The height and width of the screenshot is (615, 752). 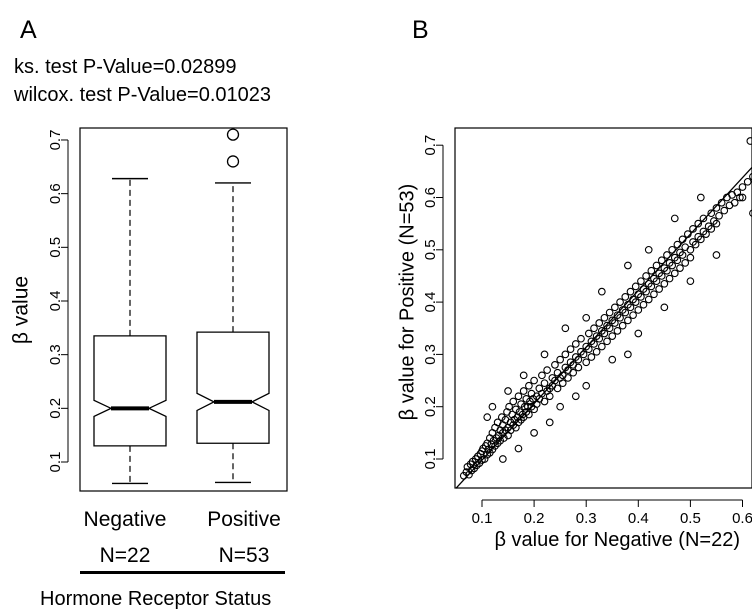 I want to click on outlier-point, so click(x=233, y=161).